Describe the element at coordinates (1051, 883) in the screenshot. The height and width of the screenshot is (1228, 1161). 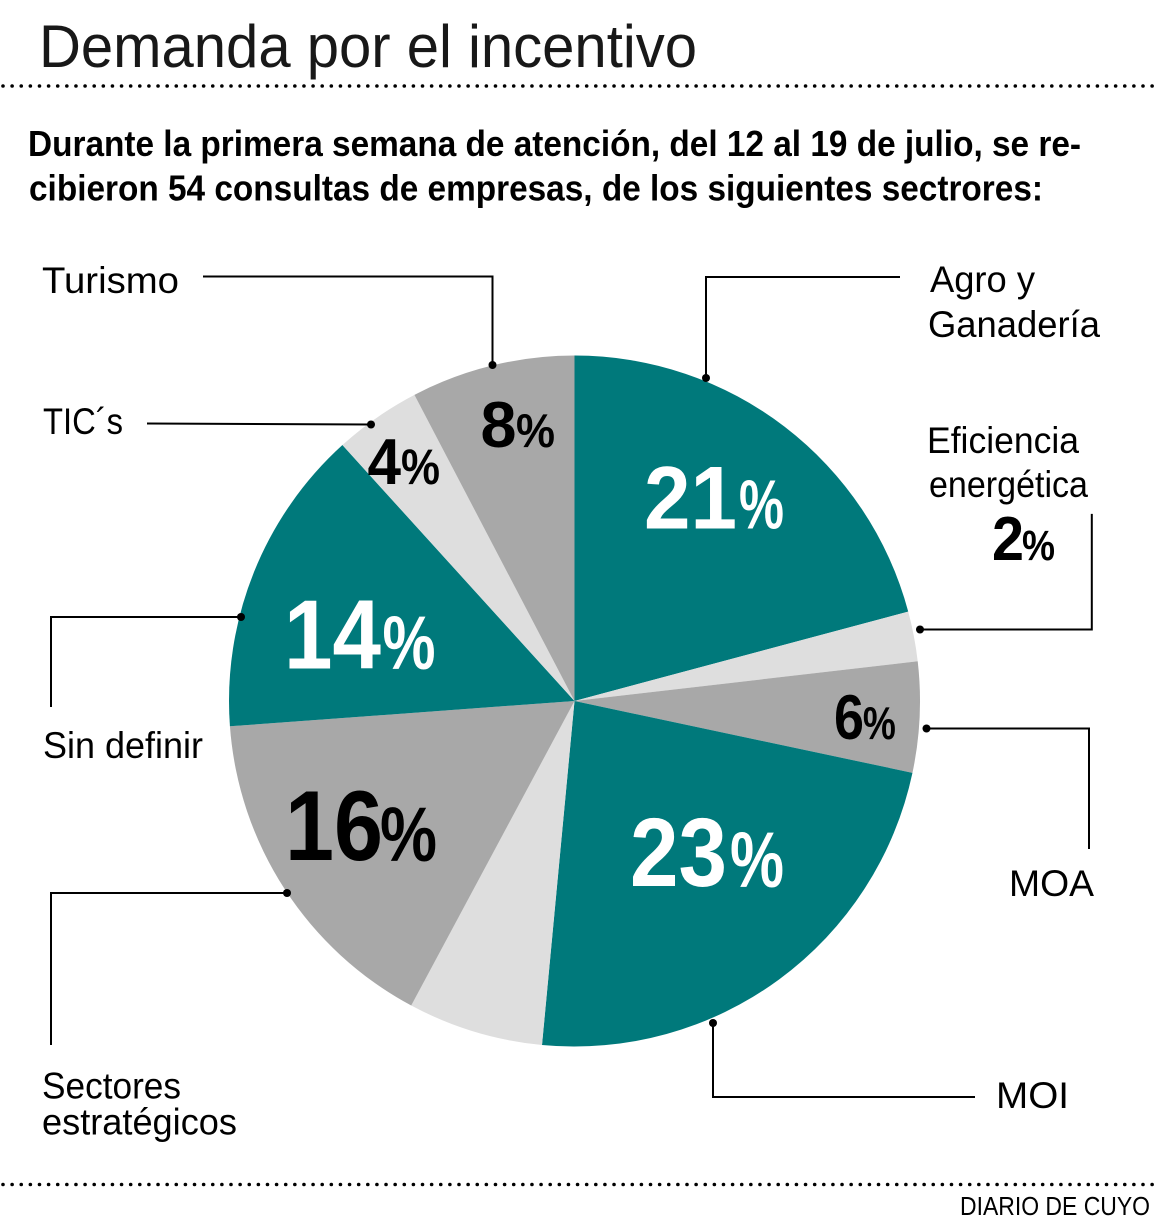
I see `svg-text: MOA` at that location.